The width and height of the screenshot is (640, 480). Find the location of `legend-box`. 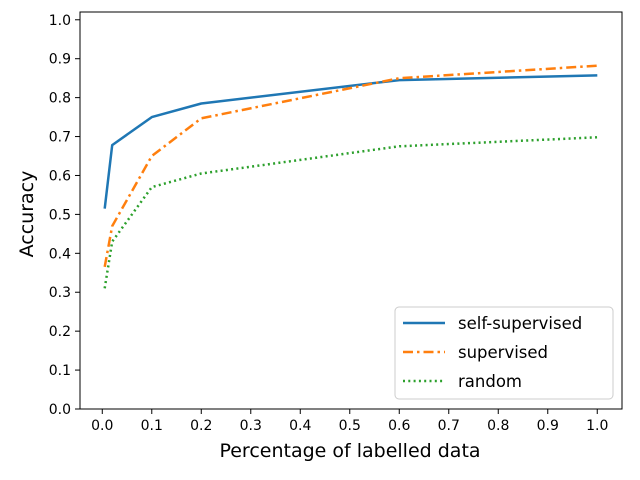

legend-box is located at coordinates (504, 353).